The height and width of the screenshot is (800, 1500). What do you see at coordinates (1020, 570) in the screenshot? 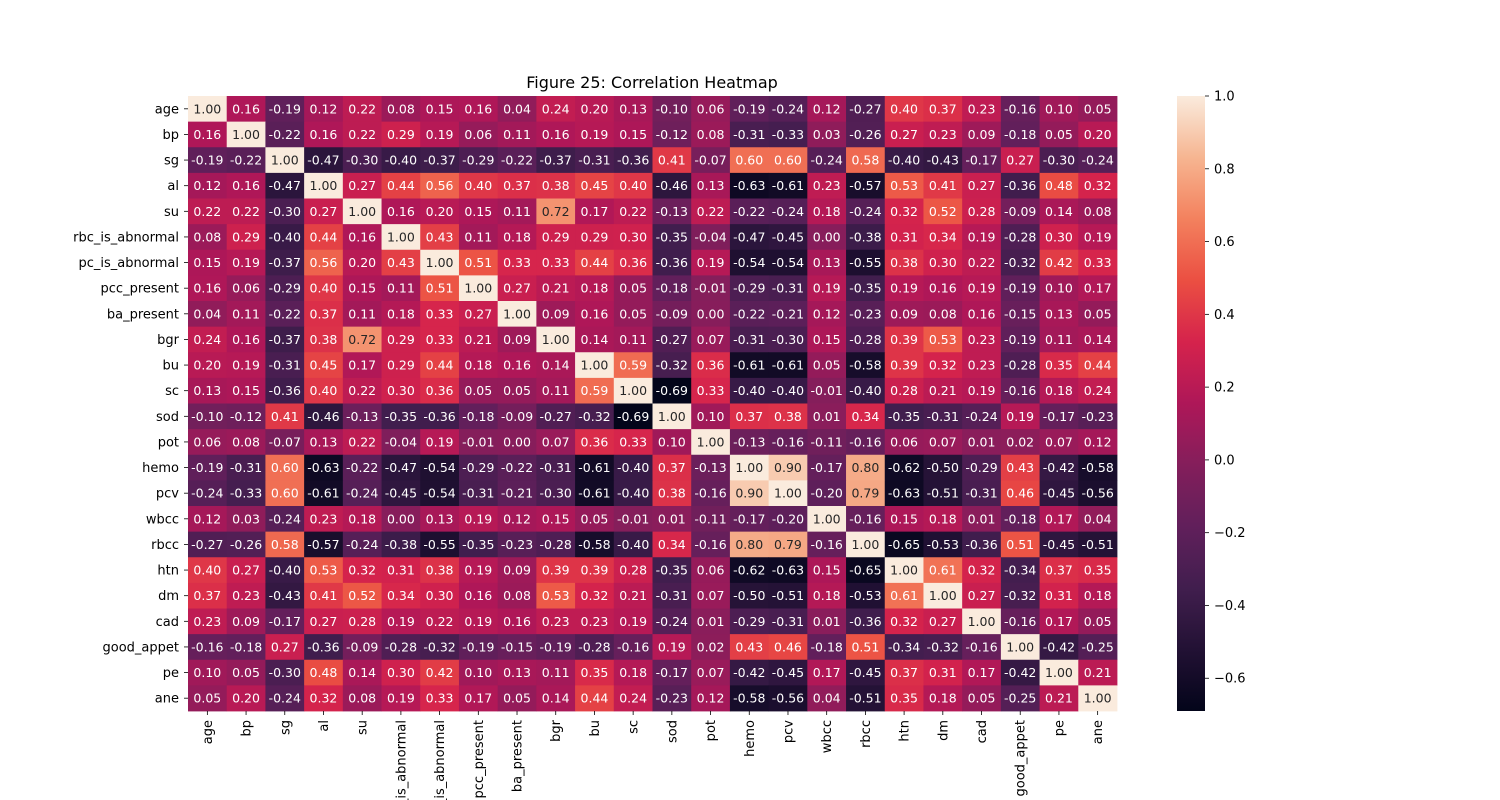
I see `cell-value-label-htn-good_appet: -0.34` at bounding box center [1020, 570].